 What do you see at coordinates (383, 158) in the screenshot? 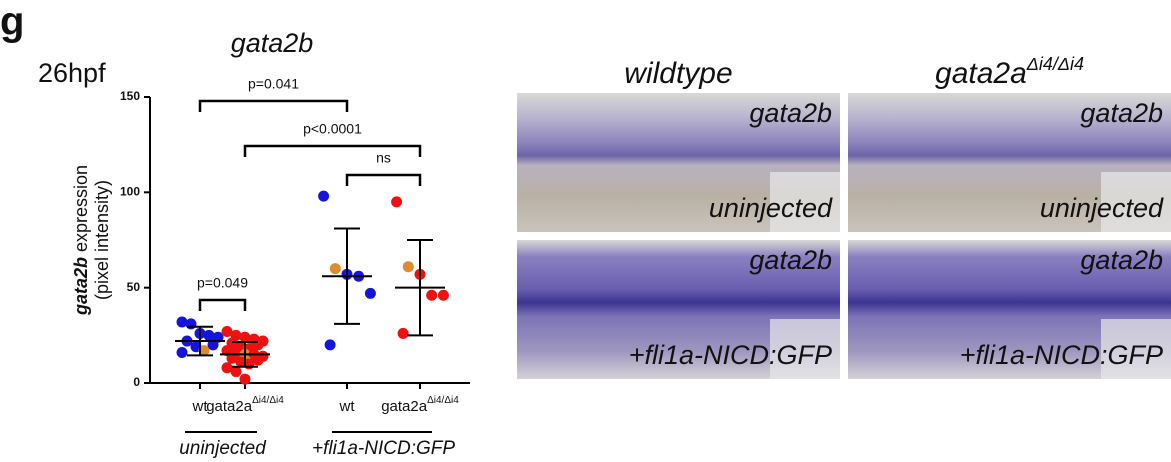
I see `significance-label: ns` at bounding box center [383, 158].